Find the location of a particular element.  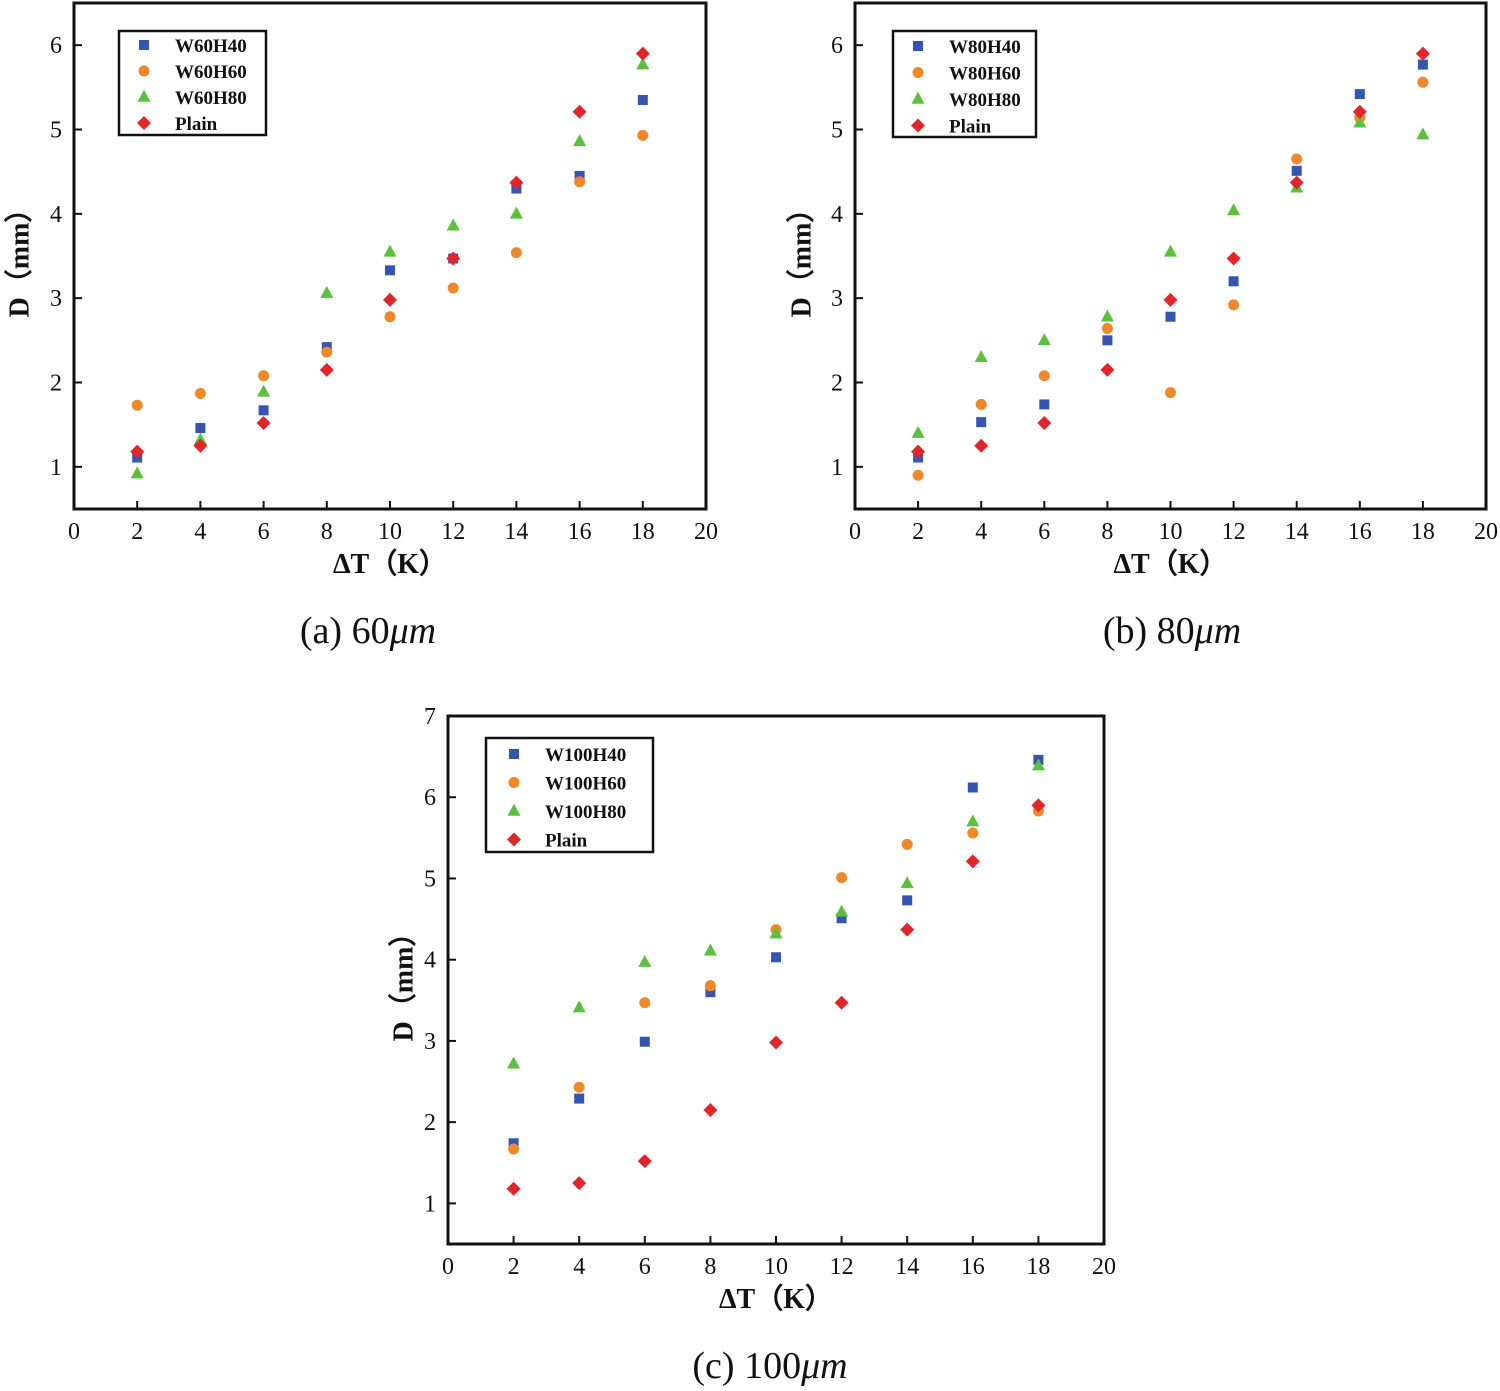

legend-label: W100H60 is located at coordinates (585, 784).